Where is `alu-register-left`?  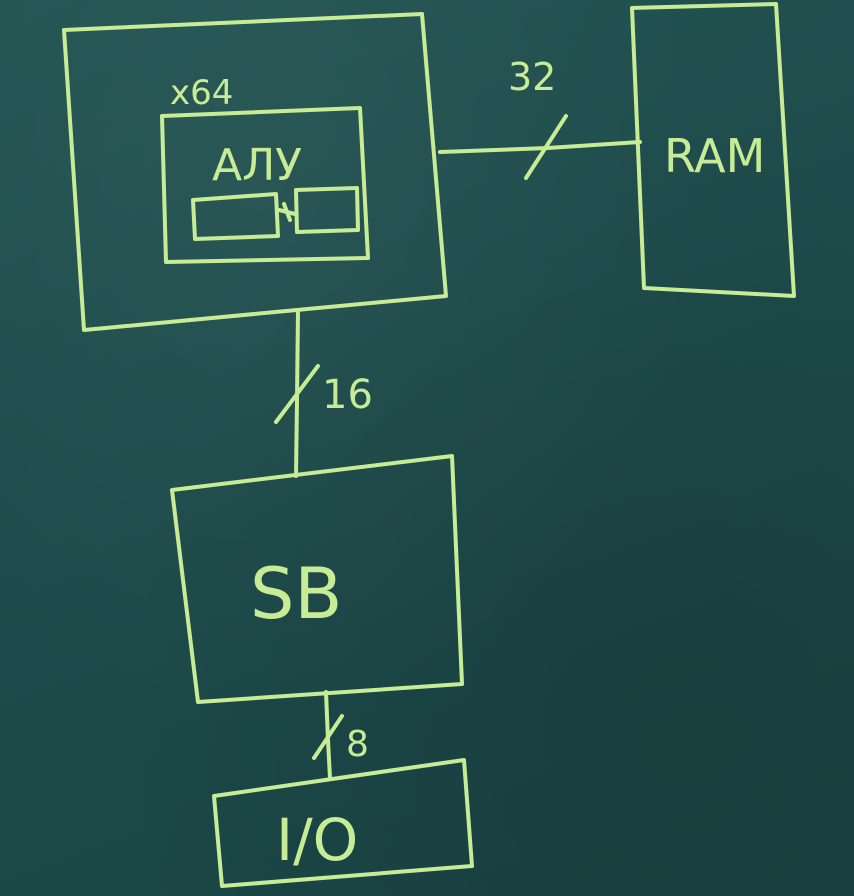
alu-register-left is located at coordinates (235, 216).